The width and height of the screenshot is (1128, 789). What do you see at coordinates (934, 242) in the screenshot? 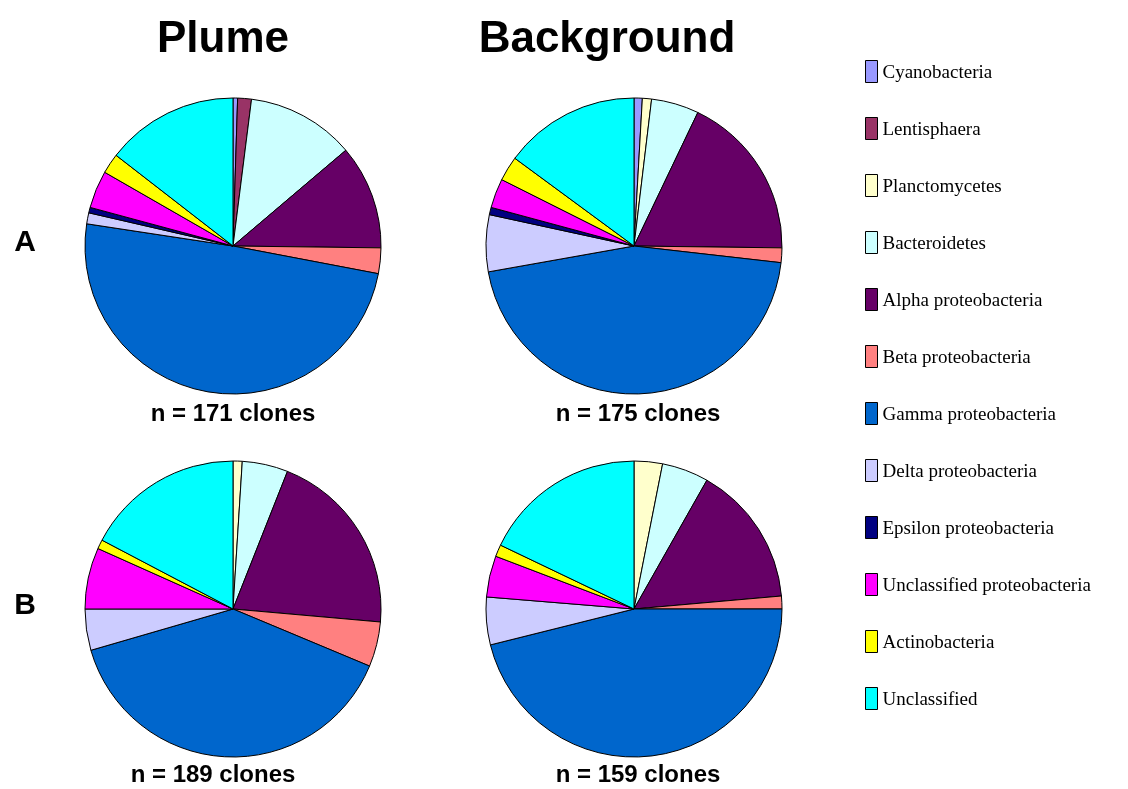
I see `legend-label: Bacteroidetes` at bounding box center [934, 242].